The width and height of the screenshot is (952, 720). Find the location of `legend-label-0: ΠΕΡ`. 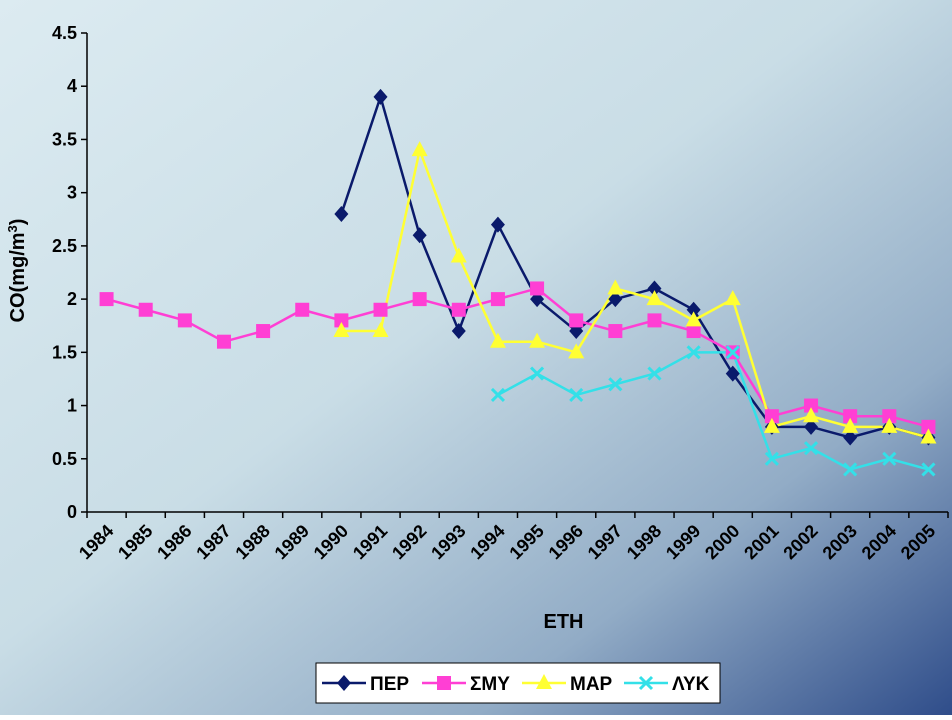

legend-label-0: ΠΕΡ is located at coordinates (389, 684).